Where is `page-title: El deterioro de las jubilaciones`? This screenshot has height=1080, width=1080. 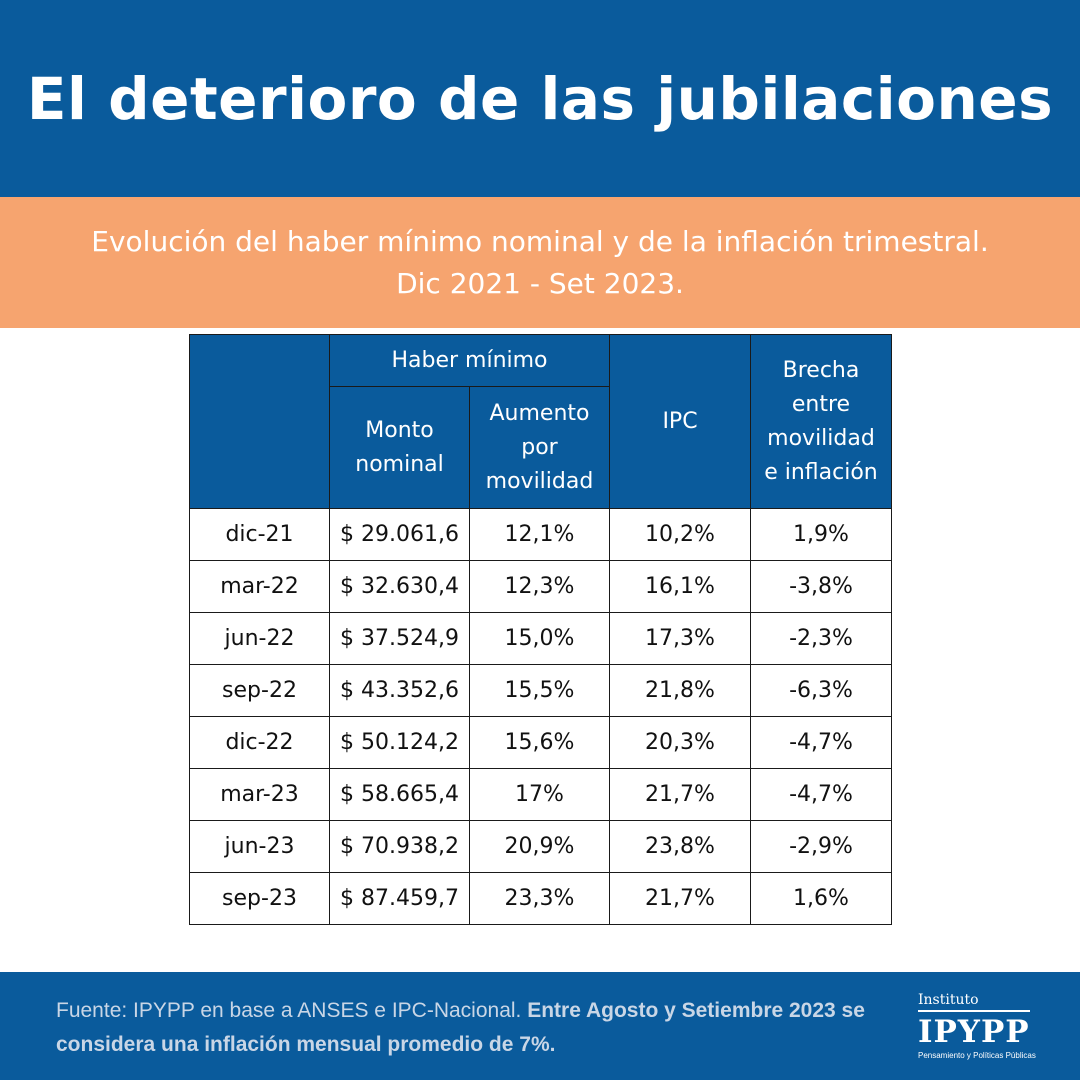
page-title: El deterioro de las jubilaciones is located at coordinates (540, 98).